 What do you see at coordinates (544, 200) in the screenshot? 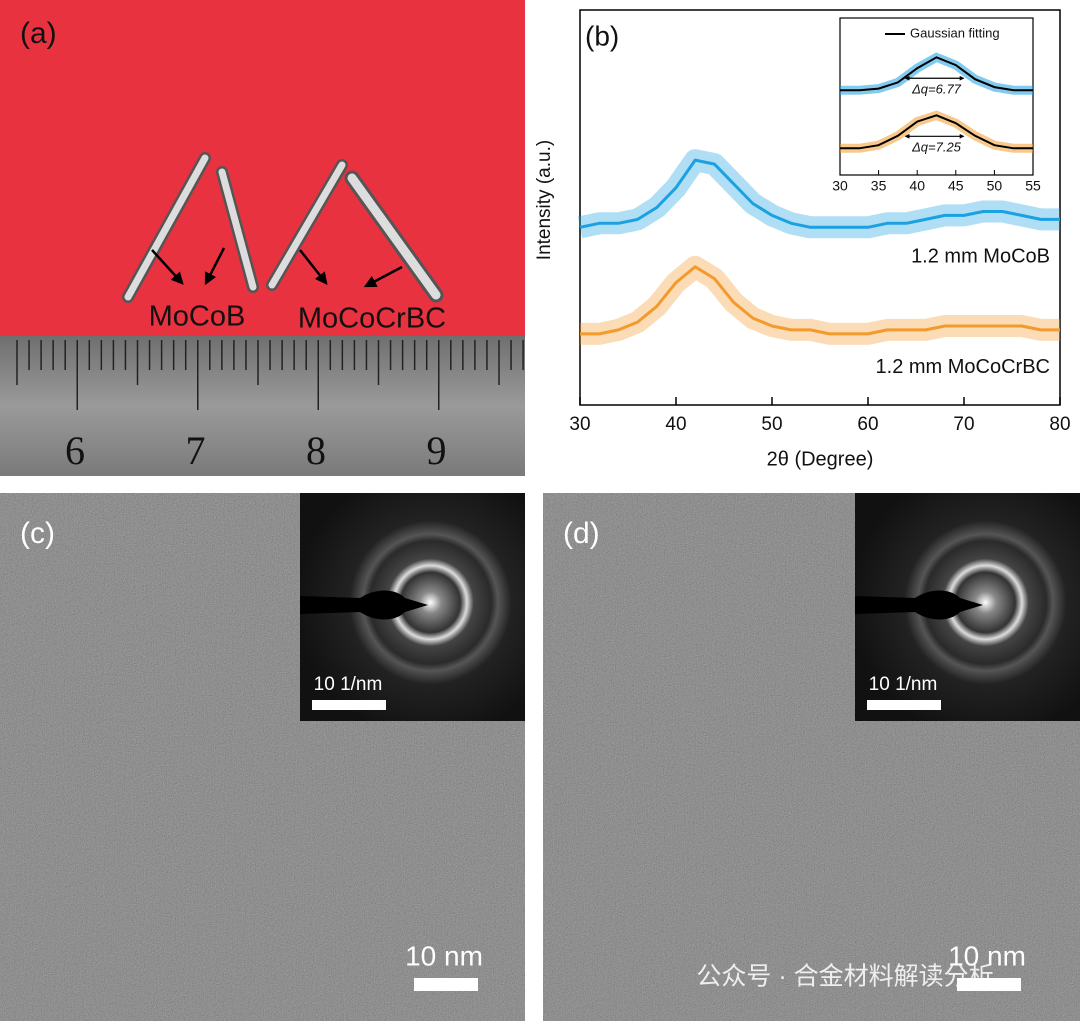
I see `y-axis-label: Intensity (a.u.)` at bounding box center [544, 200].